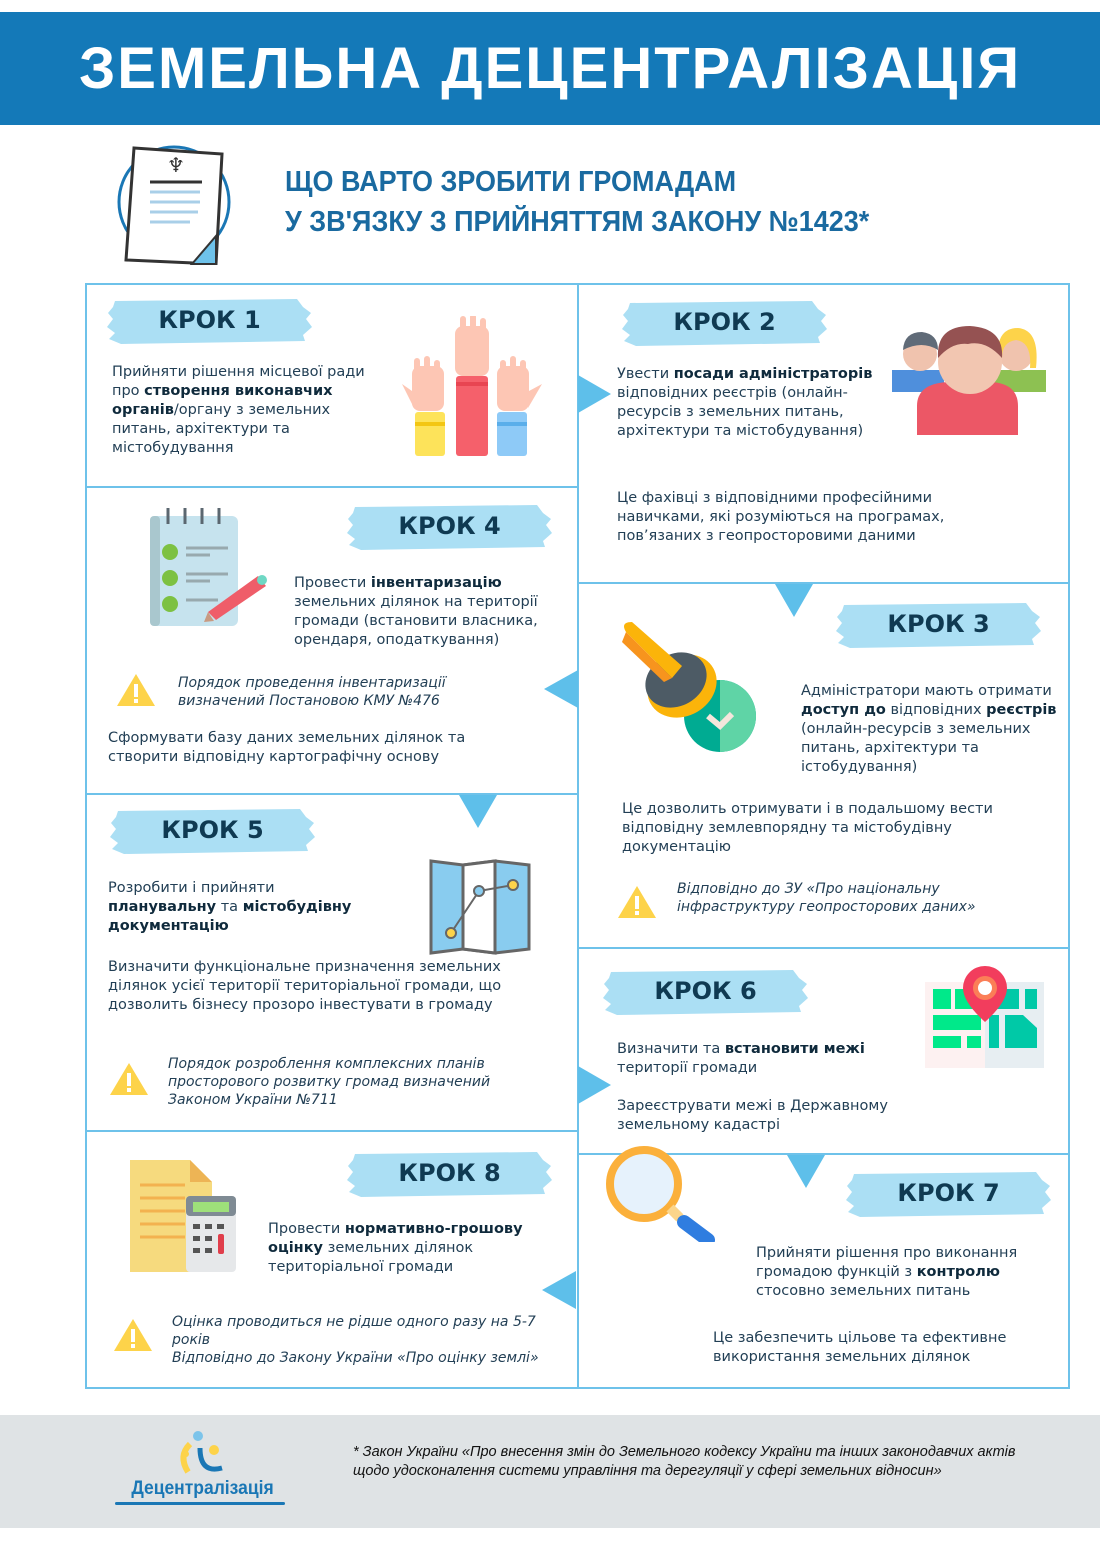 The height and width of the screenshot is (1556, 1100). What do you see at coordinates (201, 1452) in the screenshot?
I see `logo-figures-icon` at bounding box center [201, 1452].